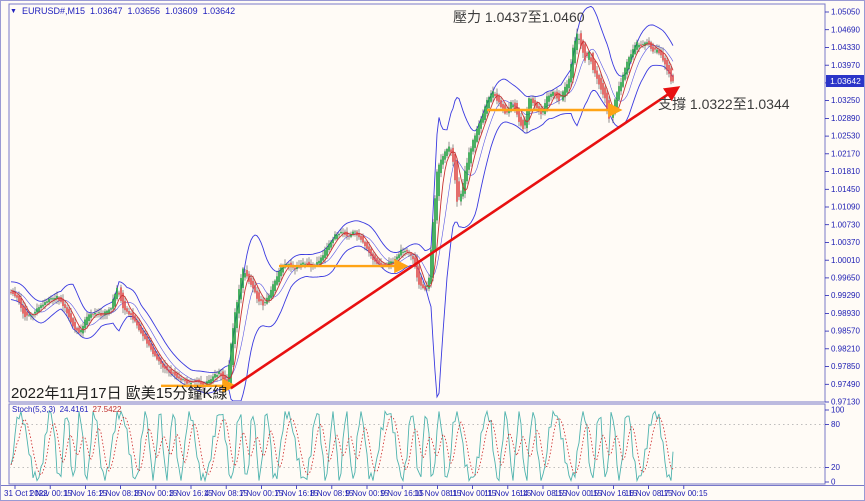  Describe the element at coordinates (845, 65) in the screenshot. I see `price-axis-label: 1.03970` at that location.